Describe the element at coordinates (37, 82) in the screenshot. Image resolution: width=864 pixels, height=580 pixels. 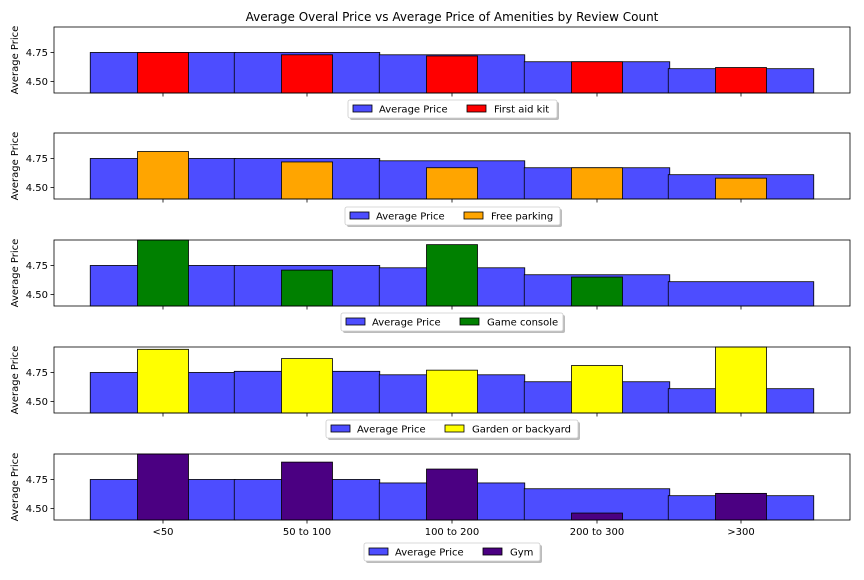
I see `y-tick-label-1-4-5: 4.50` at that location.